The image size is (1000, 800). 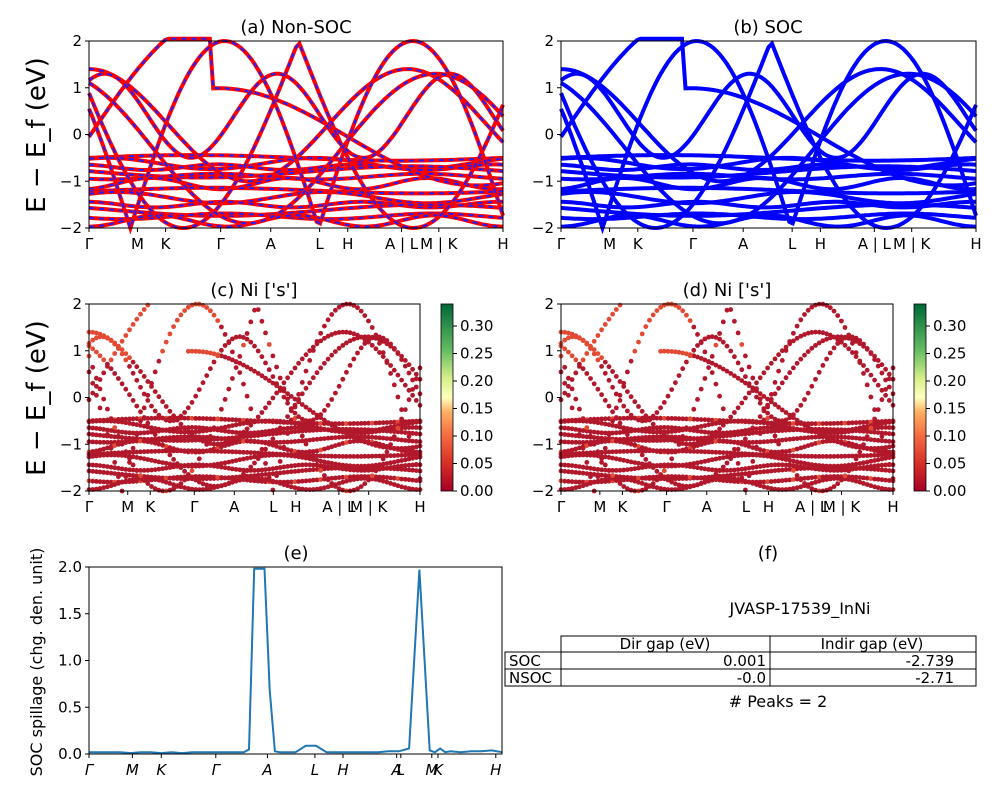 I want to click on x-tick-label: M, so click(x=137, y=244).